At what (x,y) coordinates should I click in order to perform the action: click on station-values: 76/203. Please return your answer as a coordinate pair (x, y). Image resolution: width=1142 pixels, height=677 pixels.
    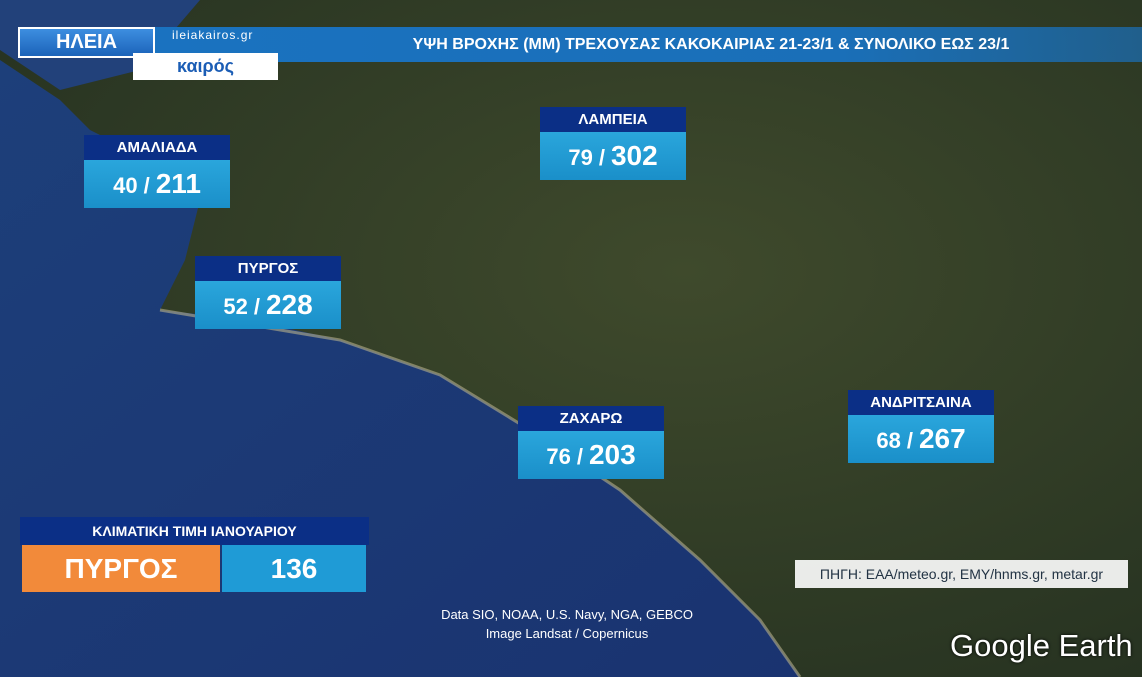
    Looking at the image, I should click on (591, 455).